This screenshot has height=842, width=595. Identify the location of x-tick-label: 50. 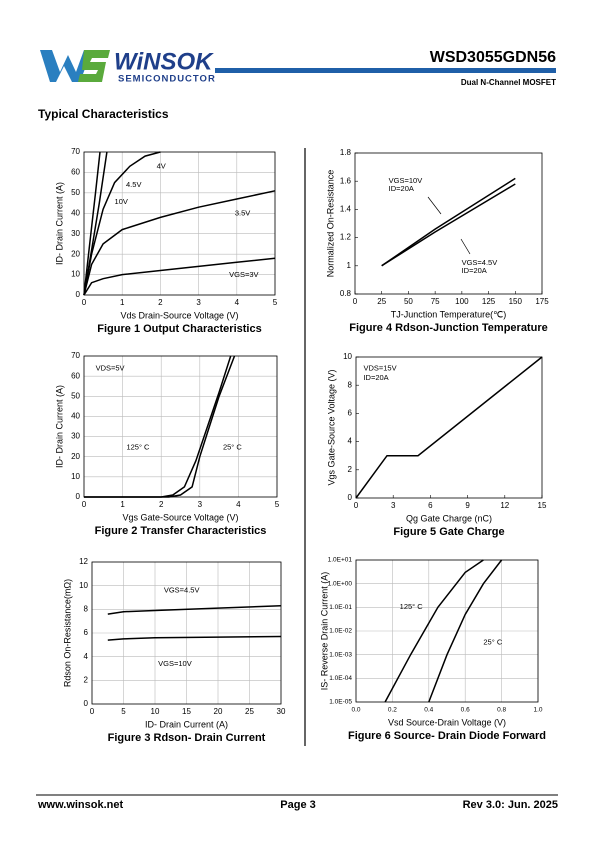
(408, 301).